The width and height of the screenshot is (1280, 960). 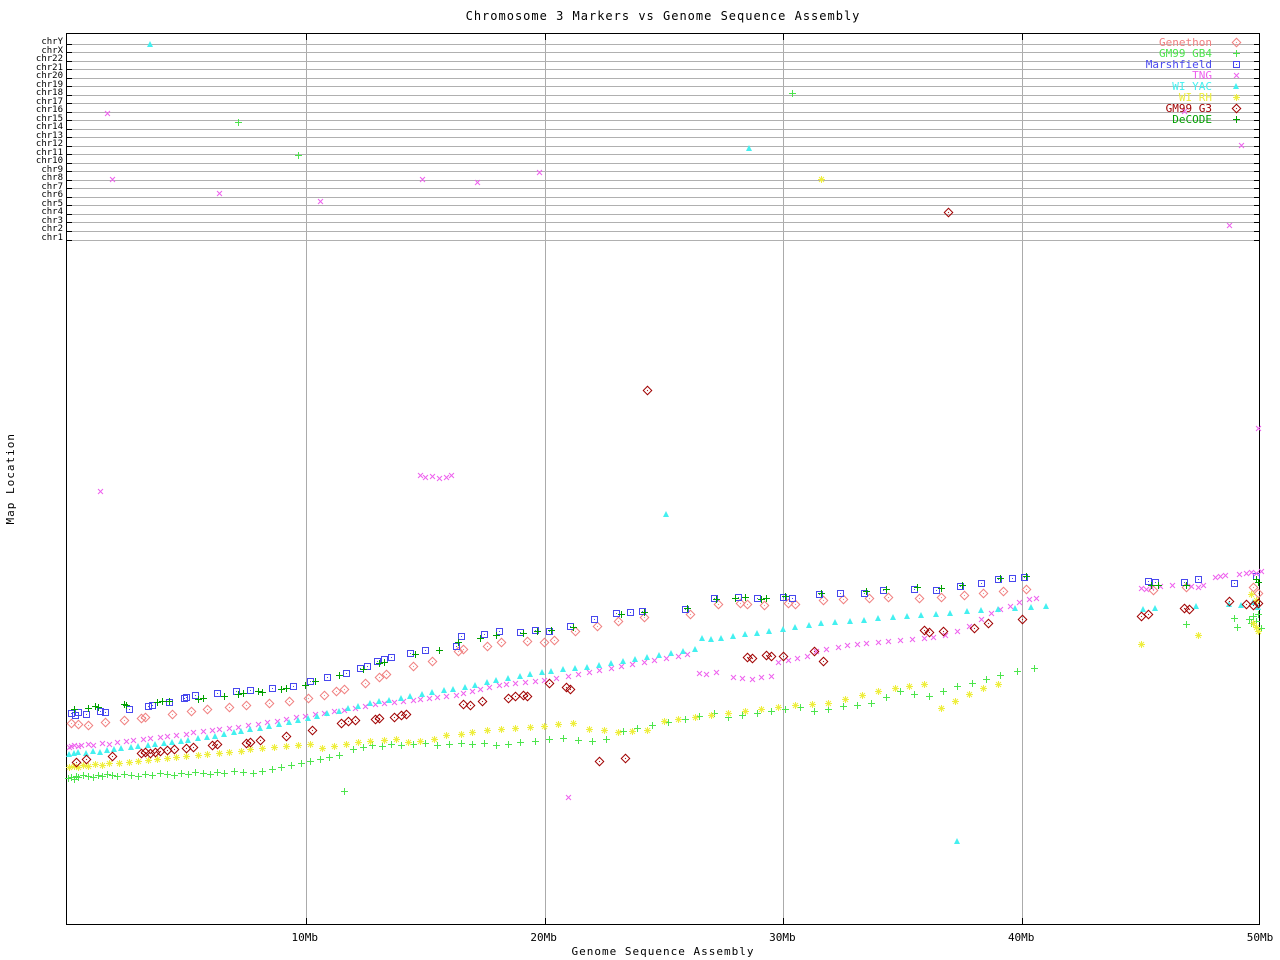 What do you see at coordinates (52, 238) in the screenshot?
I see `chromosome-label: chr1` at bounding box center [52, 238].